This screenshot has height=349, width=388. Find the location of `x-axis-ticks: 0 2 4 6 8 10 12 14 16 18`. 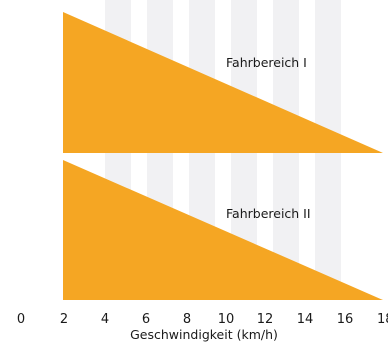

x-axis-ticks: 0 2 4 6 8 10 12 14 16 18 is located at coordinates (202, 319).